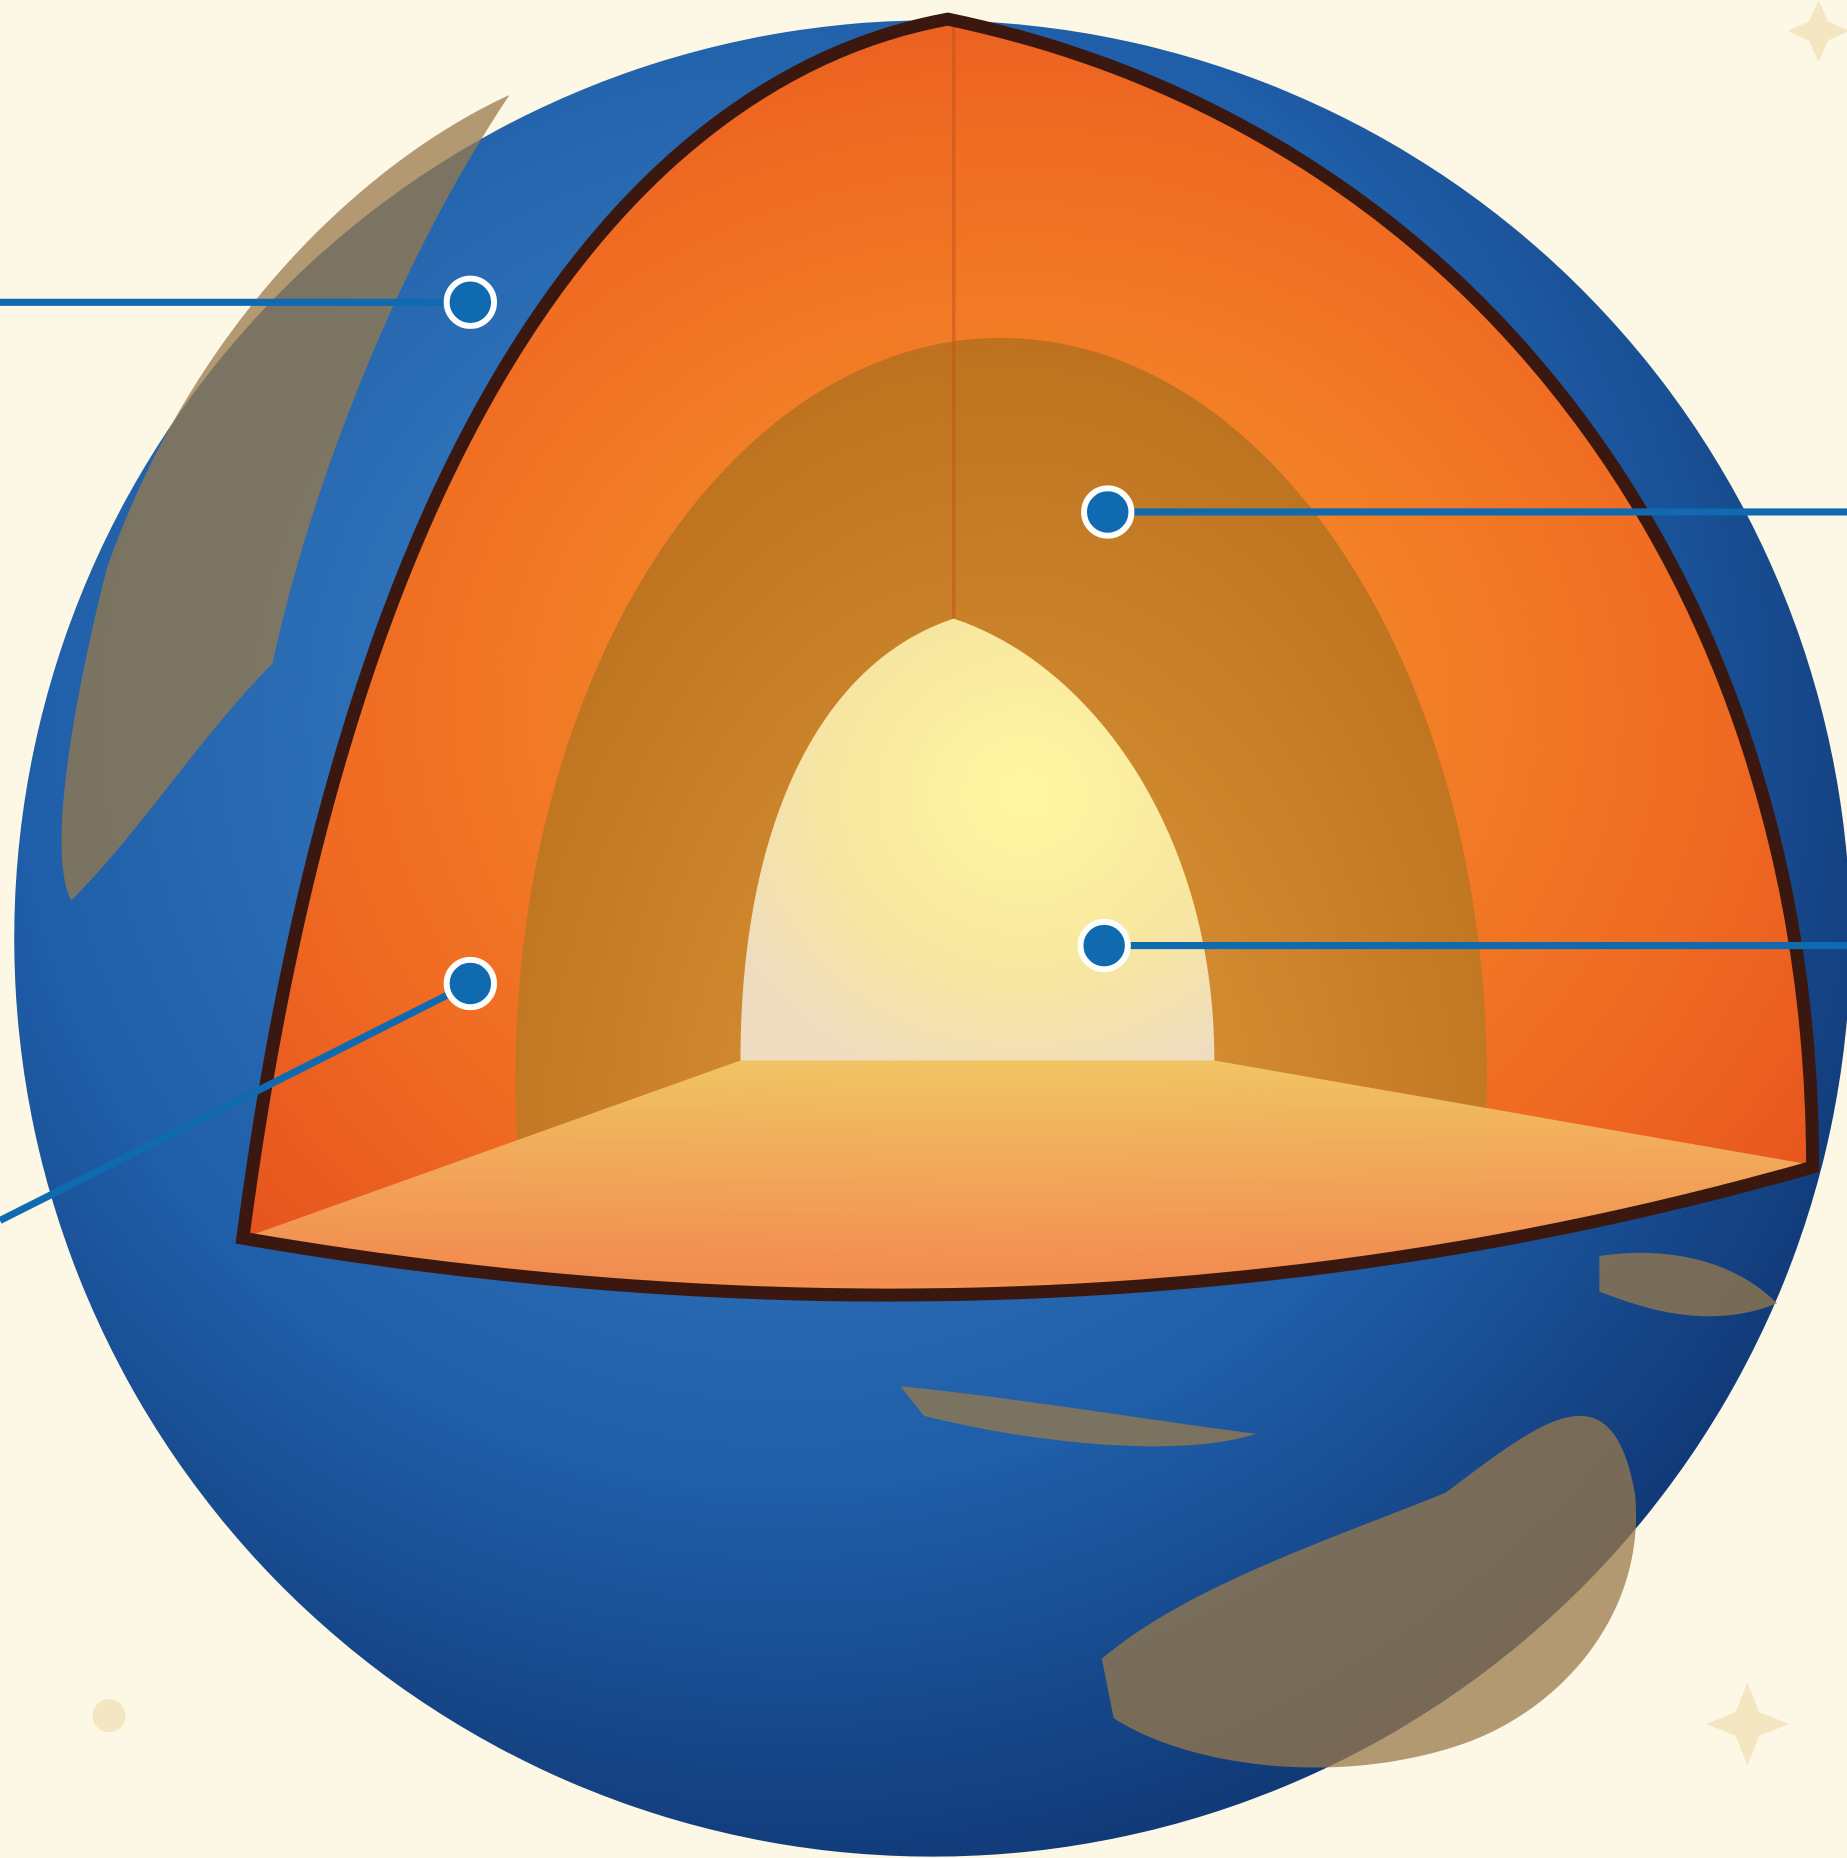 The height and width of the screenshot is (1858, 1847). Describe the element at coordinates (1688, 1284) in the screenshot. I see `new-guinea` at that location.